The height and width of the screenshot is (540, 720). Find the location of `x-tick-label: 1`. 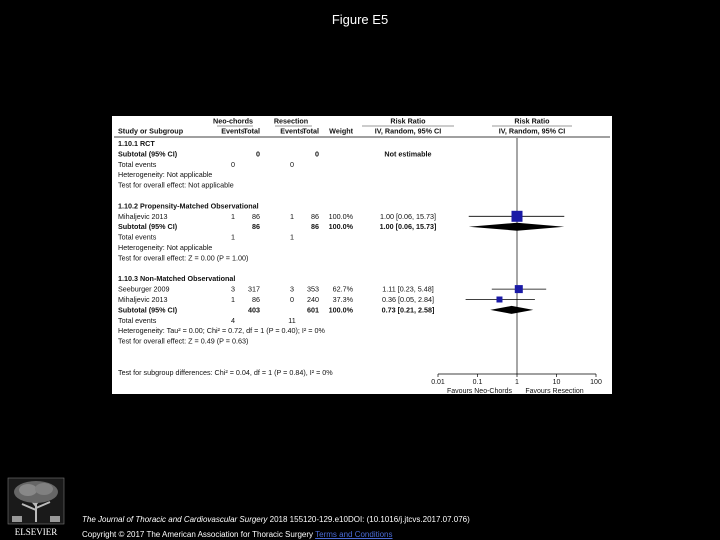

x-tick-label: 1 is located at coordinates (517, 382).